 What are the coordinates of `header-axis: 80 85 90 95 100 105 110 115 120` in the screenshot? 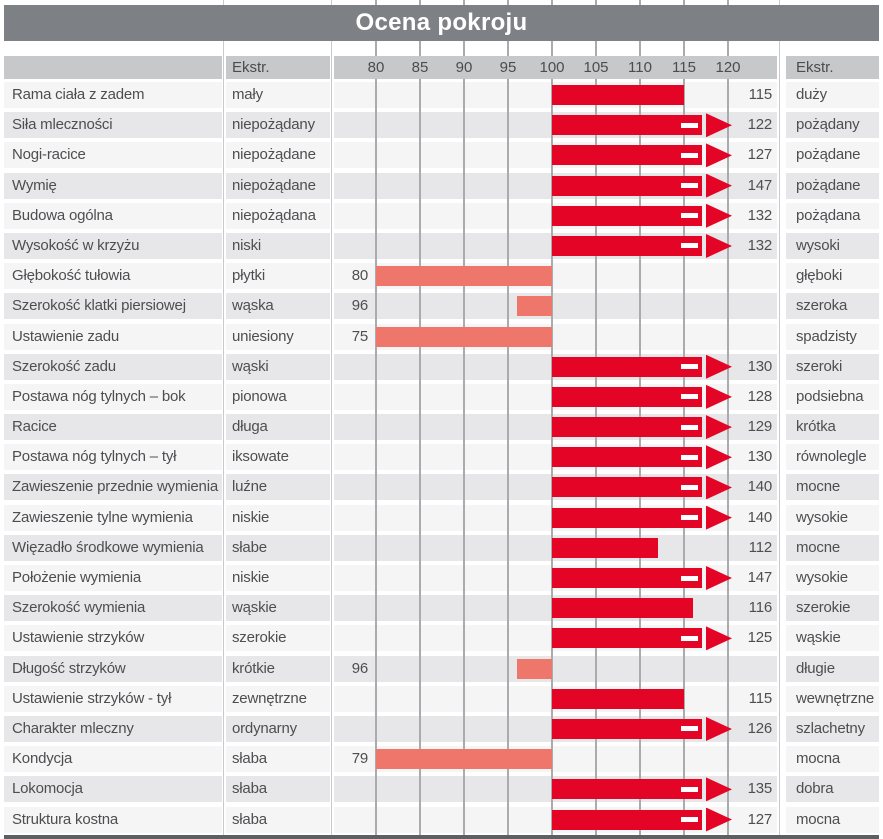 It's located at (555, 67).